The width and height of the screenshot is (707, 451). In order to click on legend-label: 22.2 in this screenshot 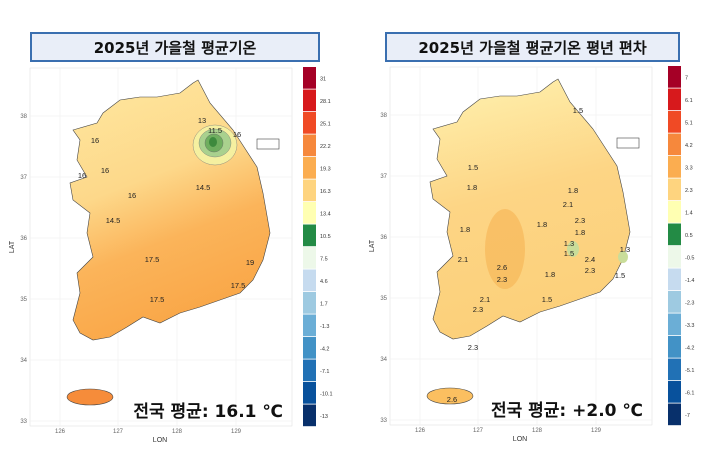, I will do `click(325, 147)`.